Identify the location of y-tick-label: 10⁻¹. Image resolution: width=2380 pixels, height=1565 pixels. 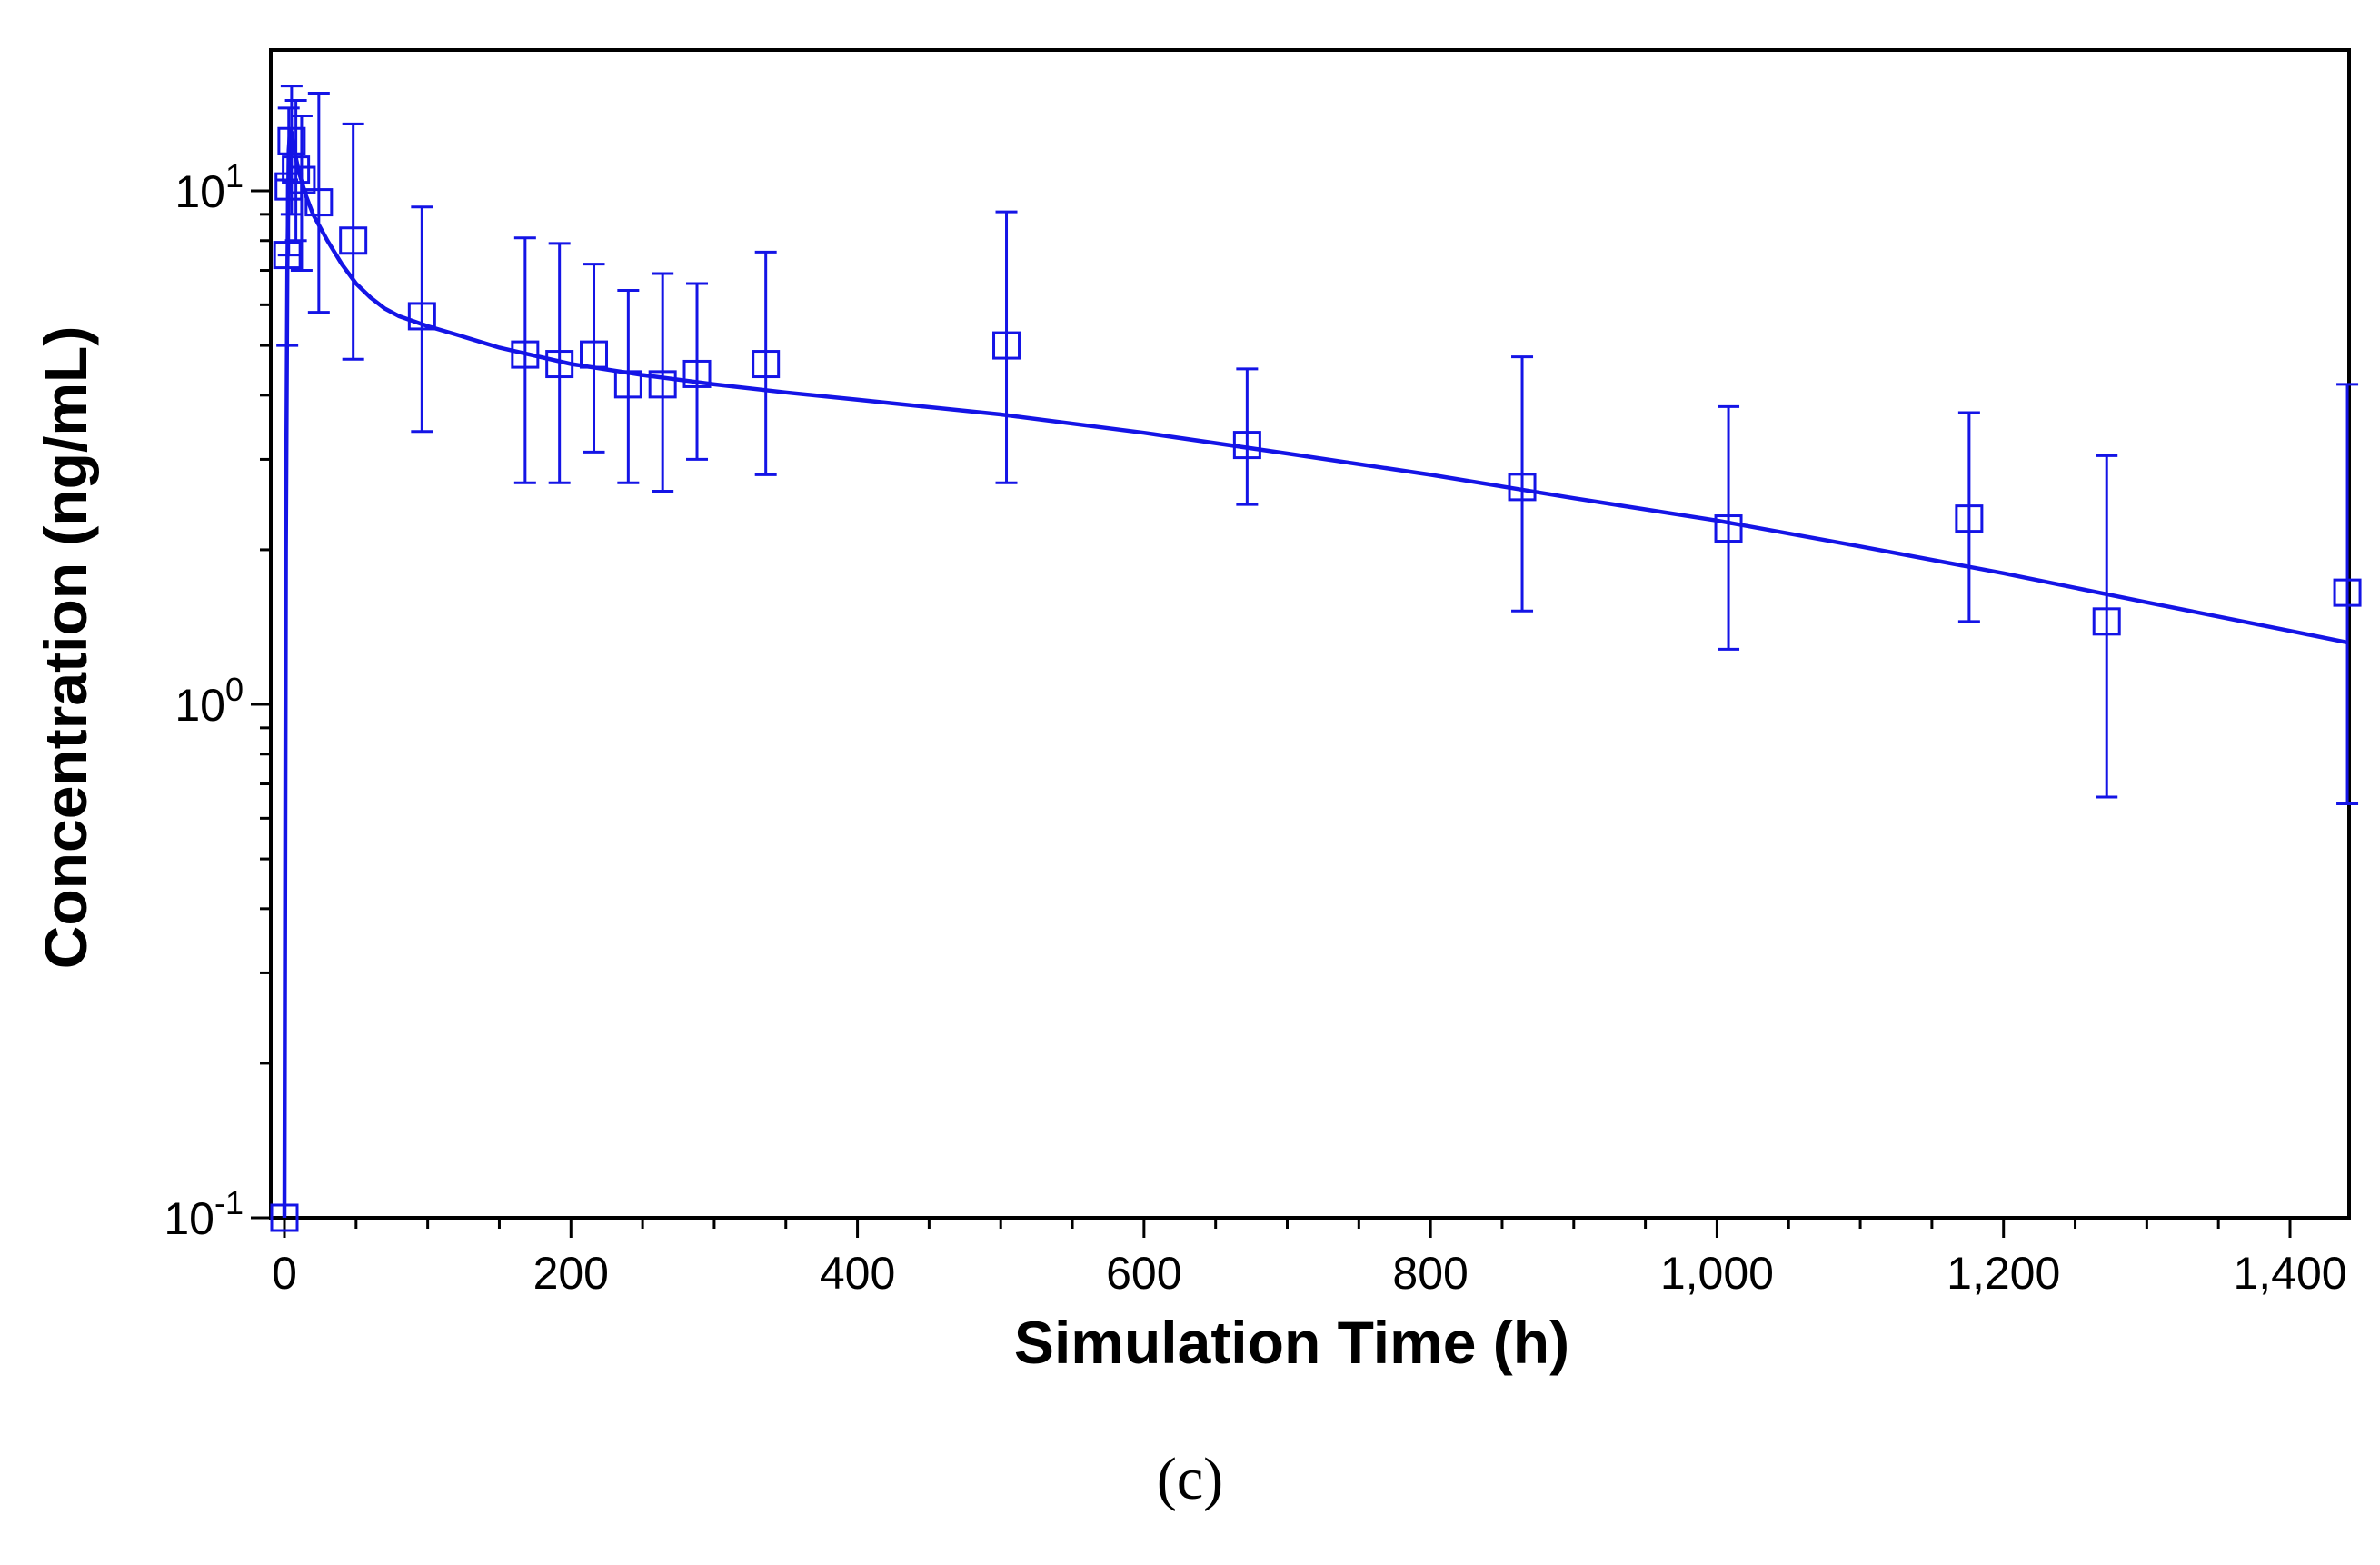
(204, 1214).